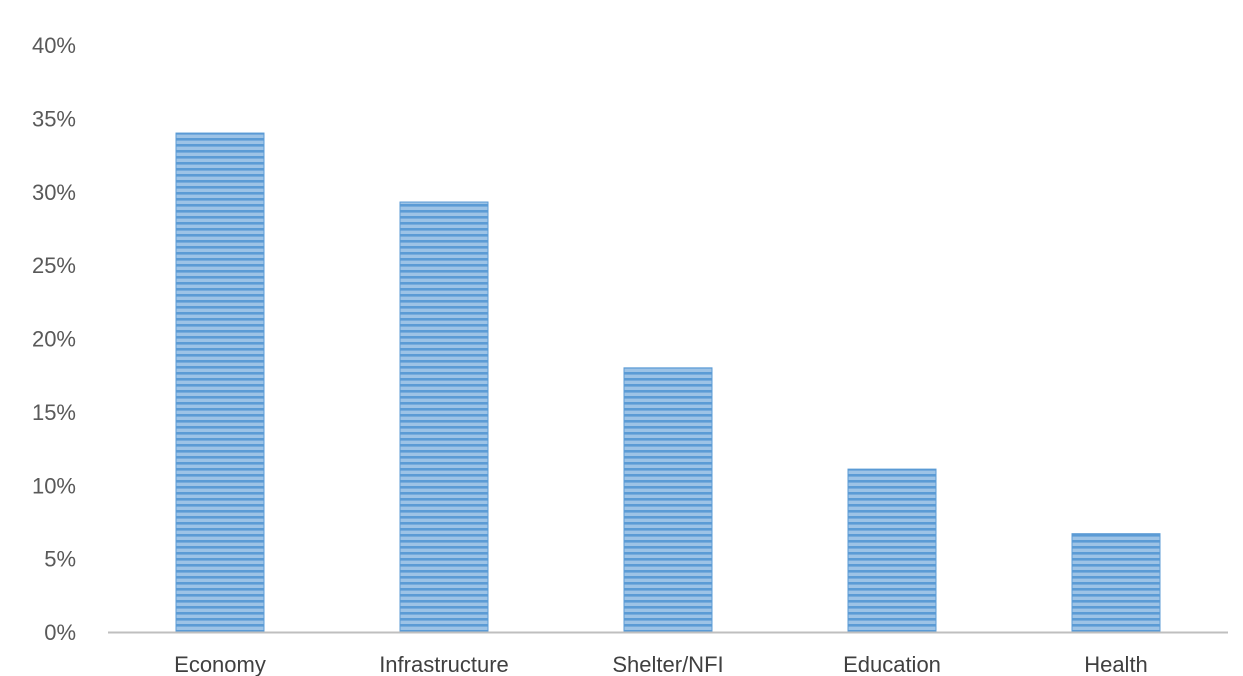 This screenshot has height=676, width=1243. I want to click on x-tick-label: Shelter/NFI, so click(667, 664).